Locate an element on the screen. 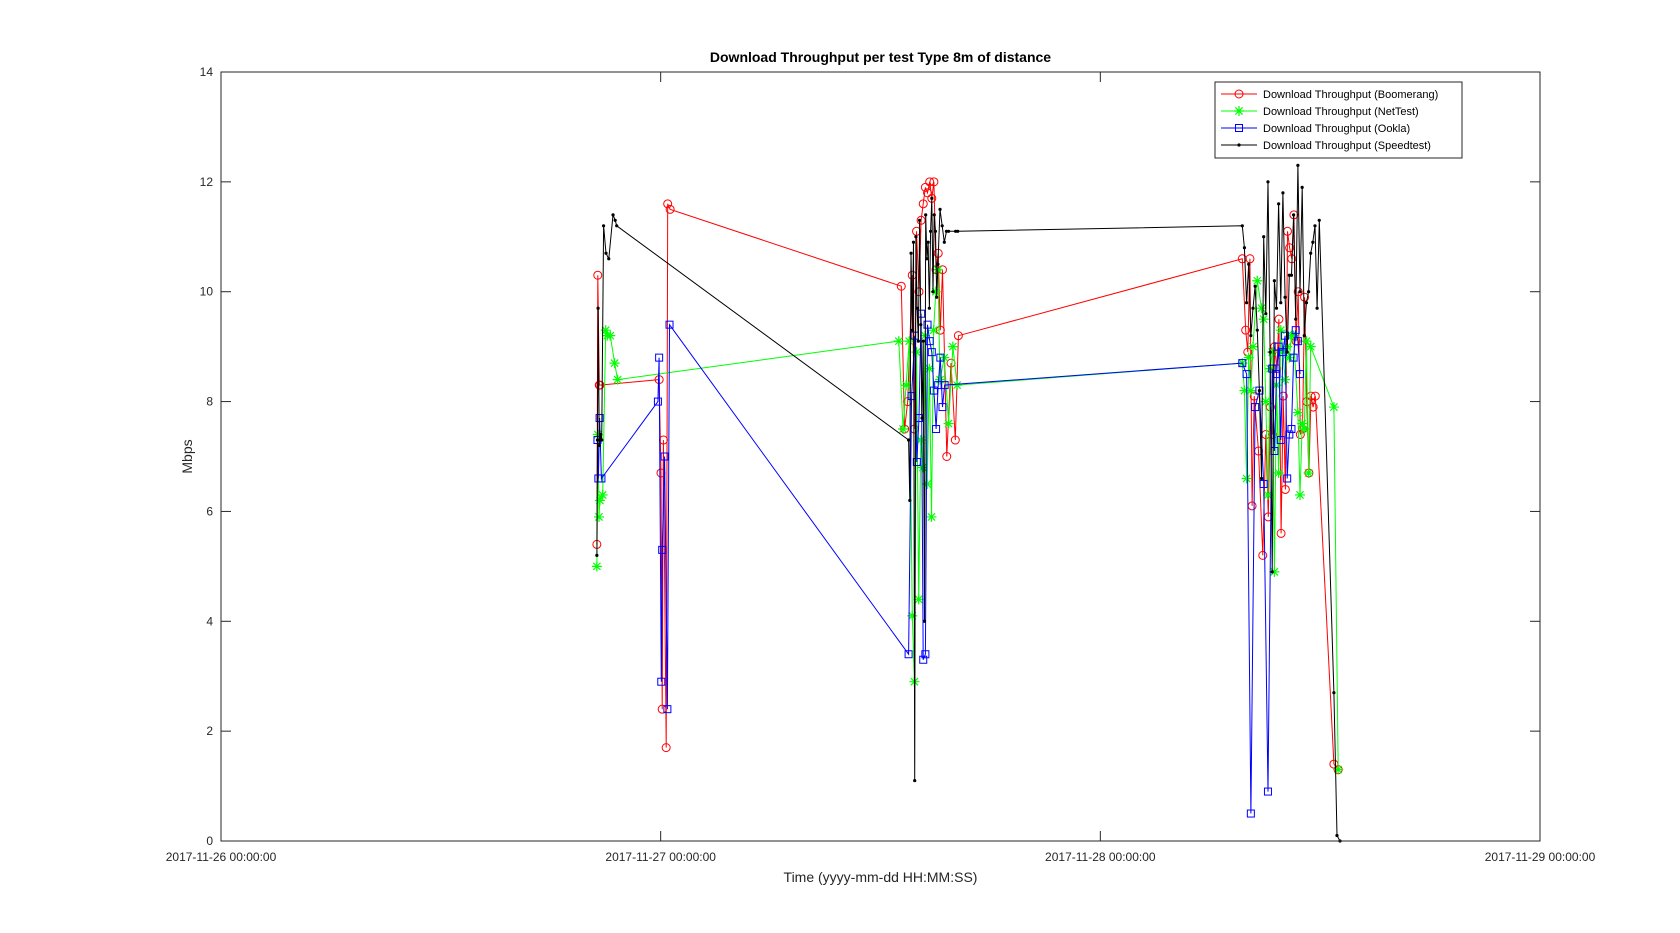 The width and height of the screenshot is (1680, 933). x-tick-label: 2017-11-28 00:00:00 is located at coordinates (1100, 857).